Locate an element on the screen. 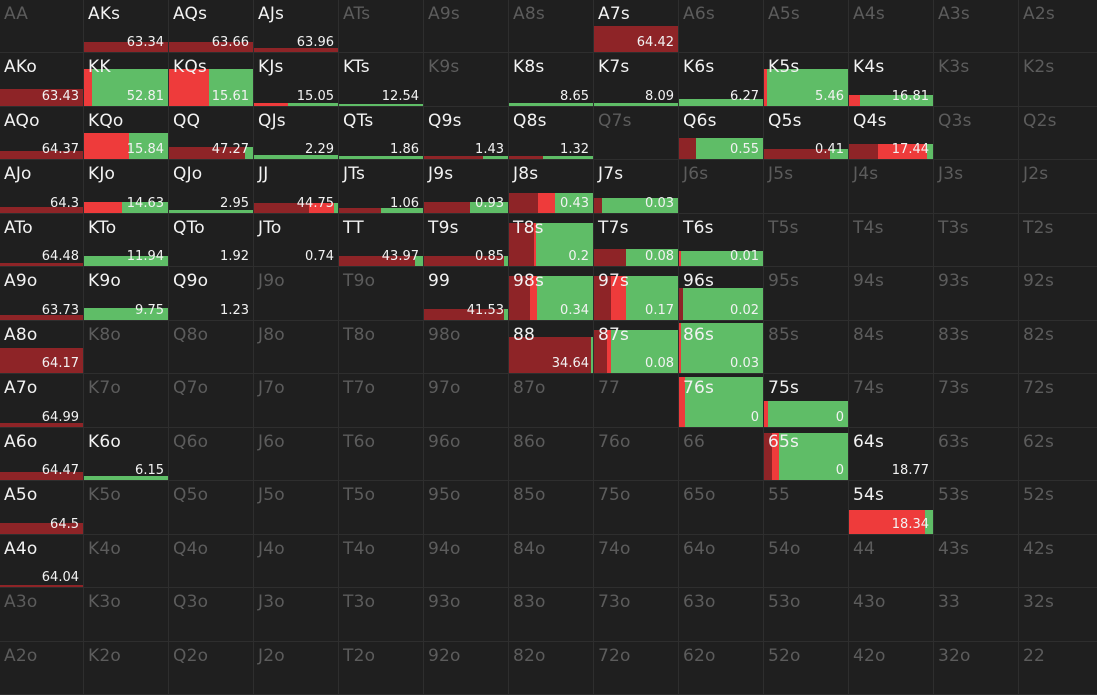 This screenshot has height=695, width=1097. hand-cell-85s: 85s is located at coordinates (806, 347).